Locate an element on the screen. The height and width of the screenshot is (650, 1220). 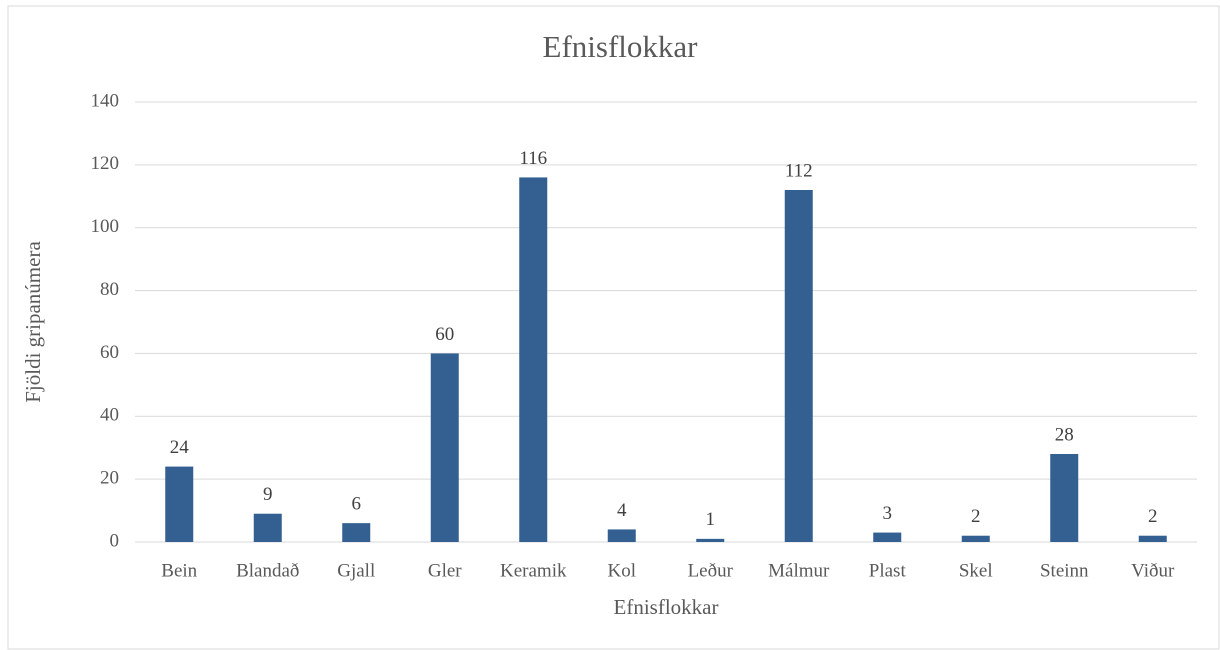
y-tick-label: 80 is located at coordinates (109, 289).